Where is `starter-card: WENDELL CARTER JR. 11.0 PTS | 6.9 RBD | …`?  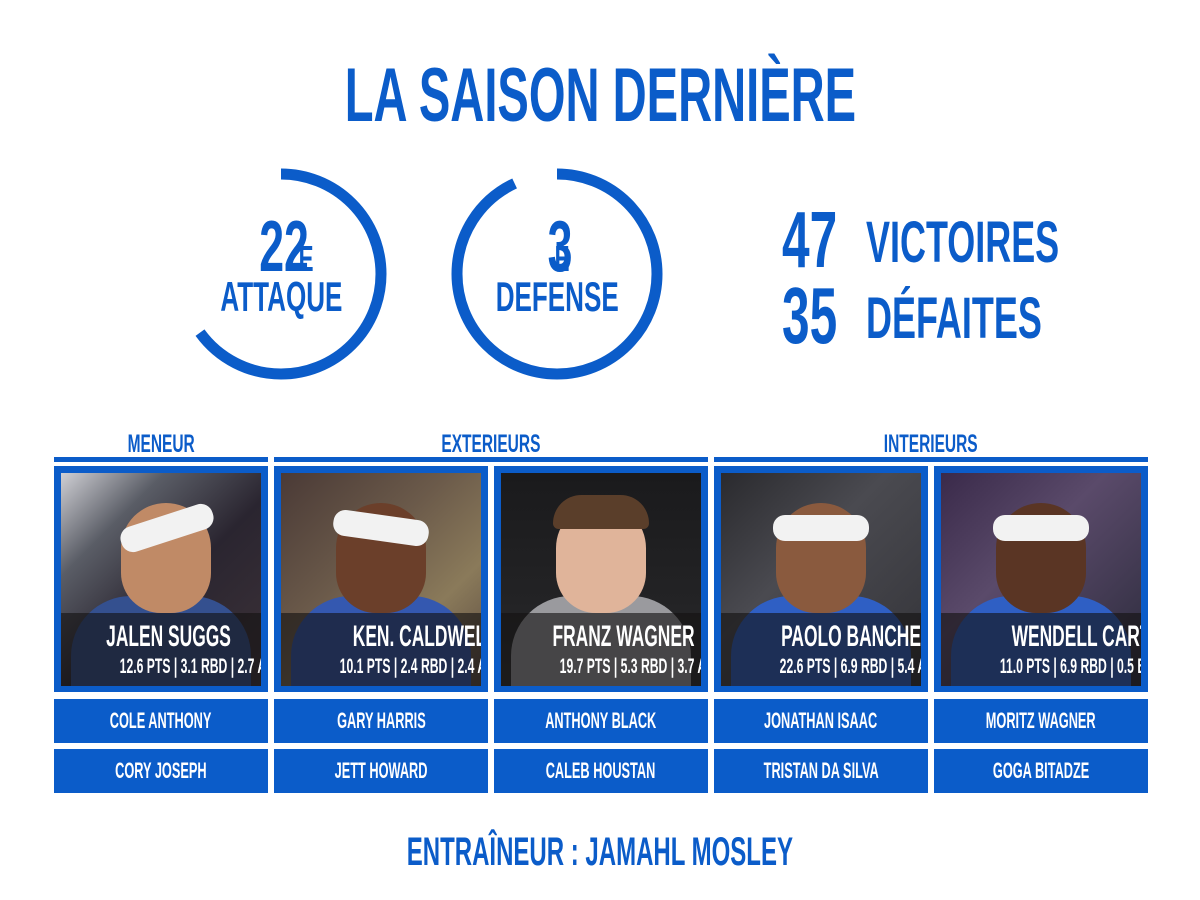
starter-card: WENDELL CARTER JR. 11.0 PTS | 6.9 RBD | … is located at coordinates (1041, 579).